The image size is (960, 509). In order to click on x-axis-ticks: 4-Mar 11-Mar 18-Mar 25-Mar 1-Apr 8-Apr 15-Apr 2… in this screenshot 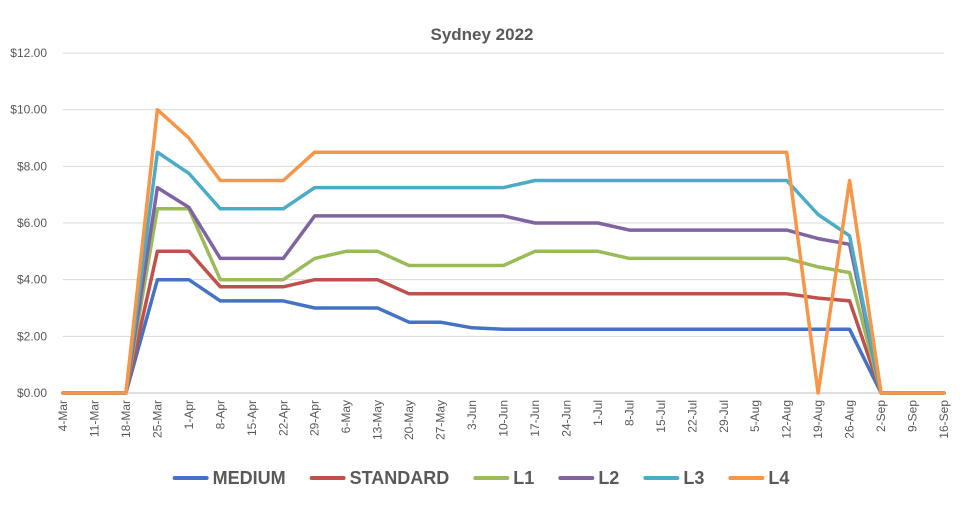, I will do `click(503, 420)`.